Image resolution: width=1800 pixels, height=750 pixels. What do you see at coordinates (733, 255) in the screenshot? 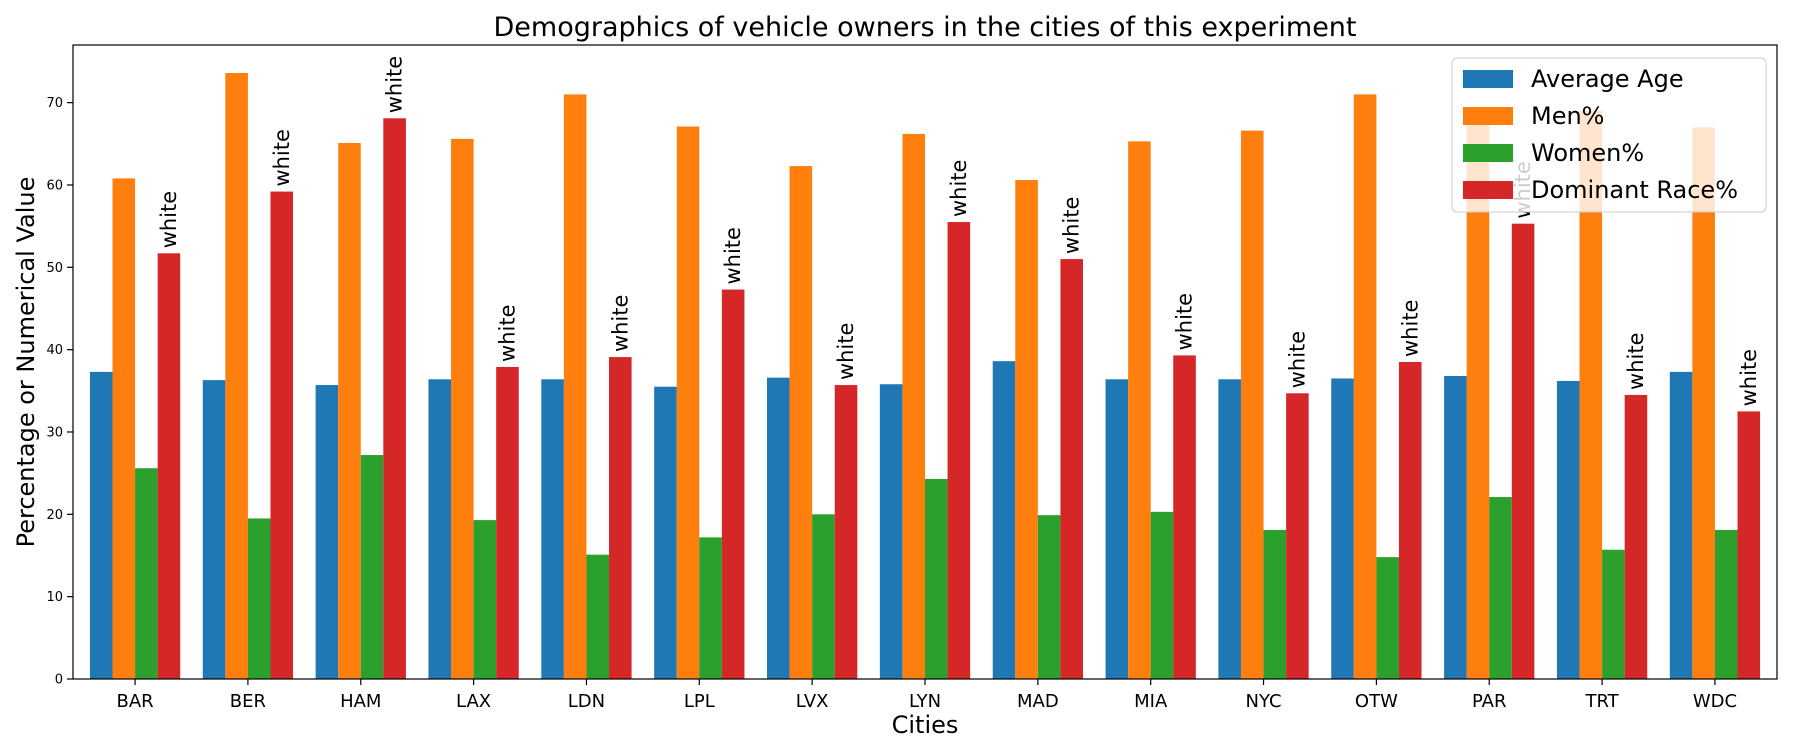
I see `bar-annotation-lpl: white` at bounding box center [733, 255].